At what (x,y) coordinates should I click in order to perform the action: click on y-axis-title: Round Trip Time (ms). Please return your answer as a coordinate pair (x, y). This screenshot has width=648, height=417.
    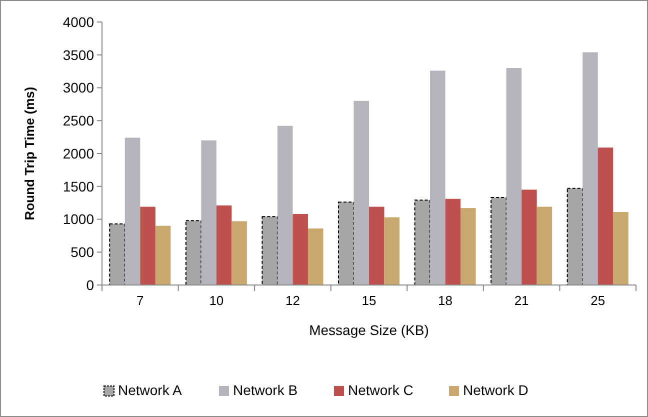
    Looking at the image, I should click on (29, 153).